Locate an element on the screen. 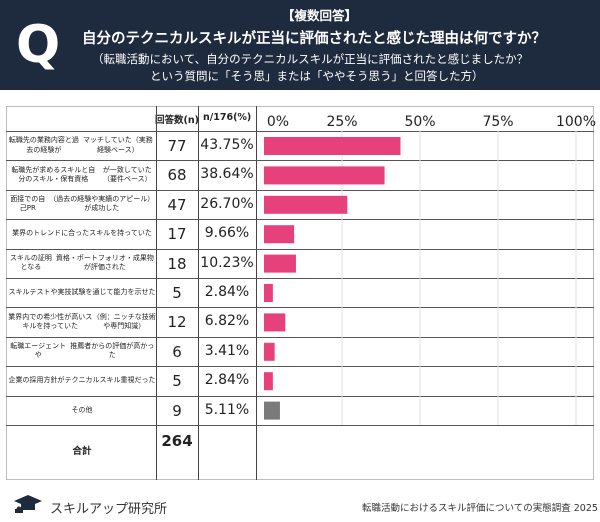 This screenshot has width=600, height=522. row-percent: 26.70% is located at coordinates (227, 203).